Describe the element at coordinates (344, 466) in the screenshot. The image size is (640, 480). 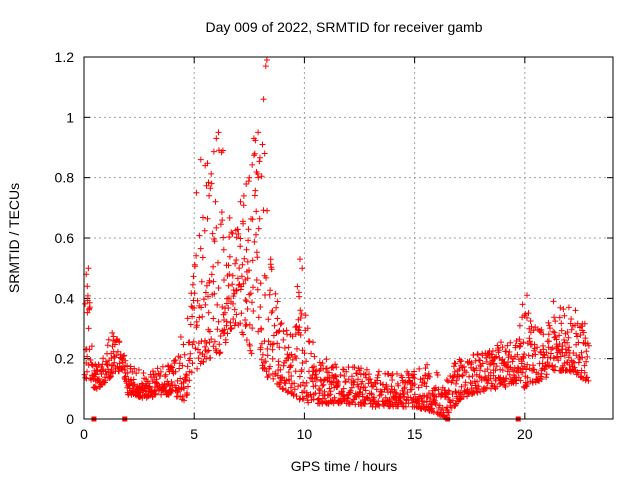
I see `x-axis-label: GPS time / hours` at that location.